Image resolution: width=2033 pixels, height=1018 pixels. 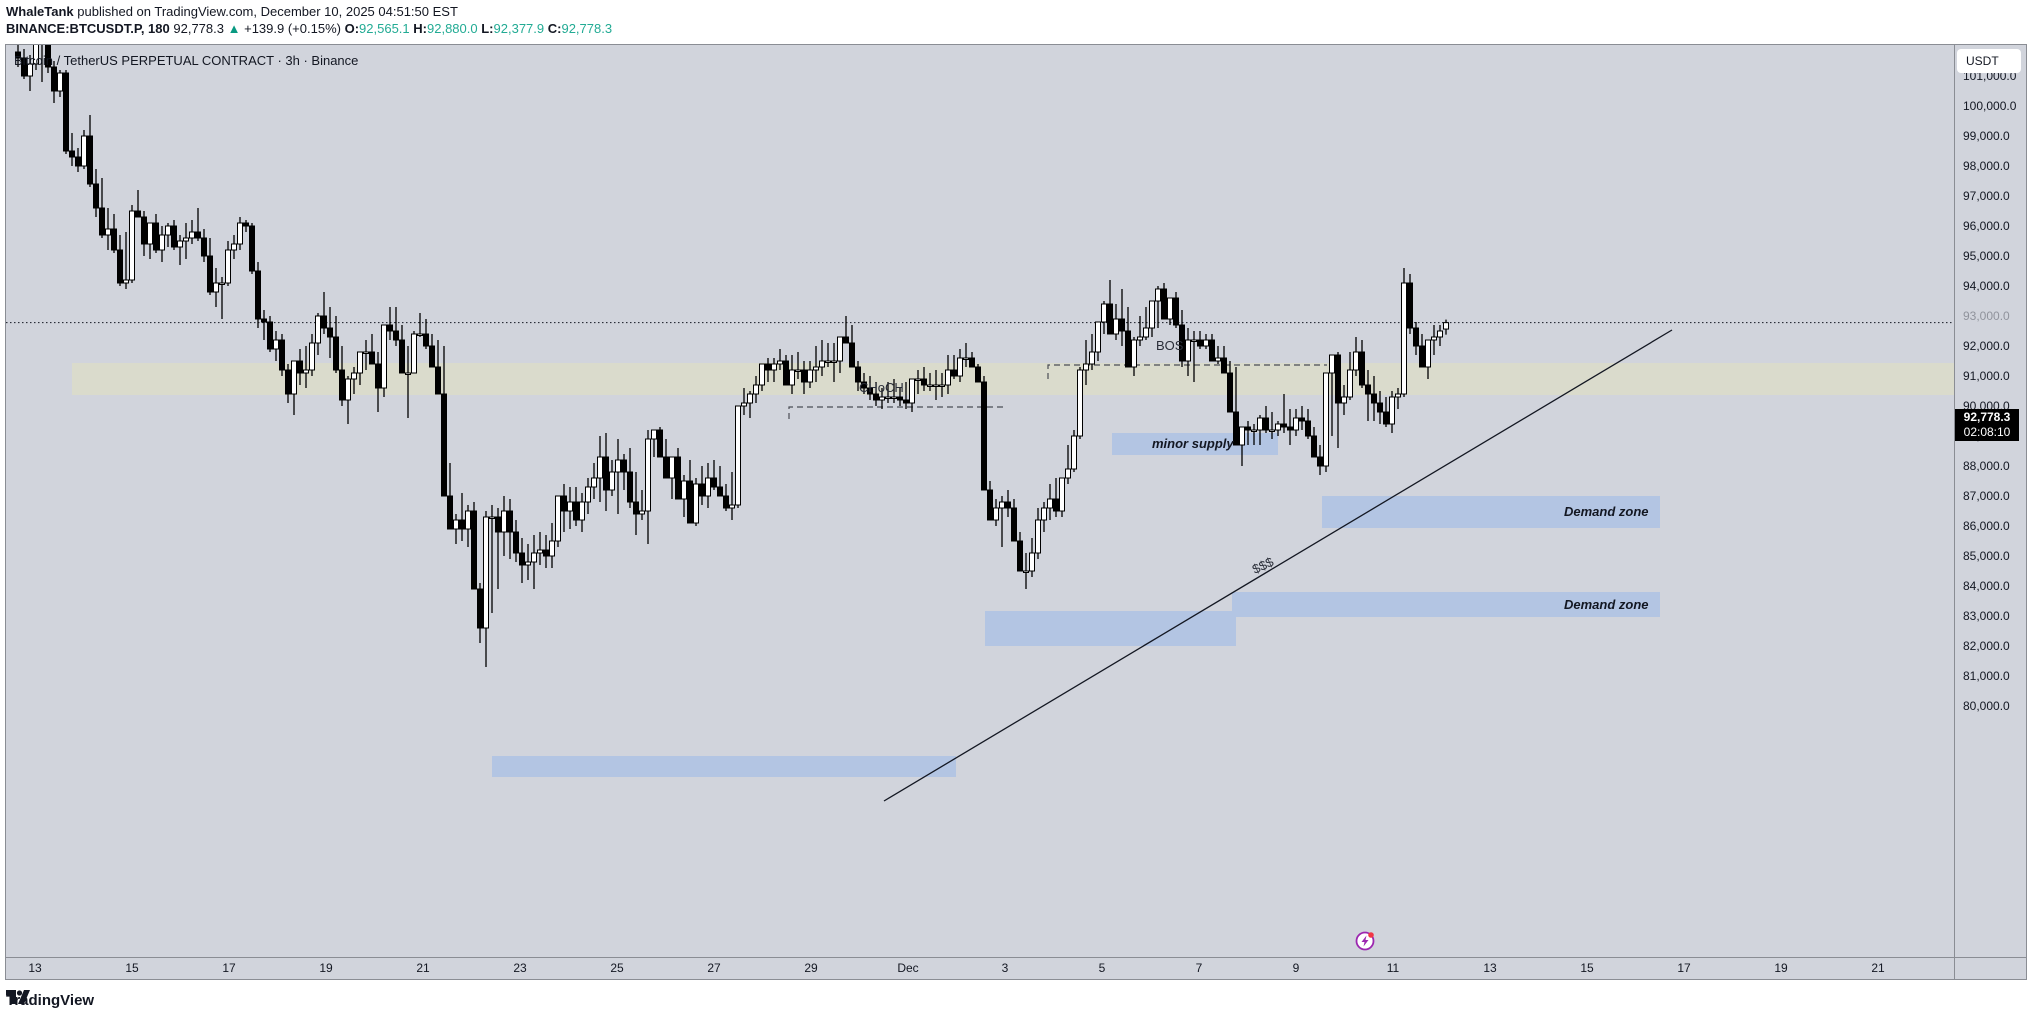 What do you see at coordinates (1199, 968) in the screenshot?
I see `time-tick: 7` at bounding box center [1199, 968].